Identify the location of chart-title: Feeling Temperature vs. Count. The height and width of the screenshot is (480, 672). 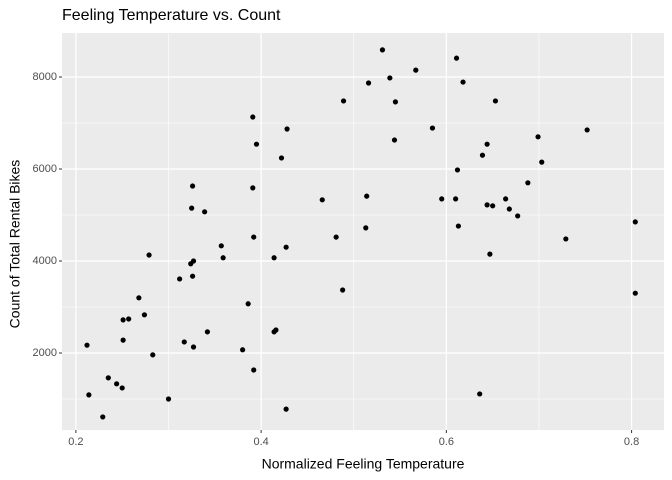
(171, 15).